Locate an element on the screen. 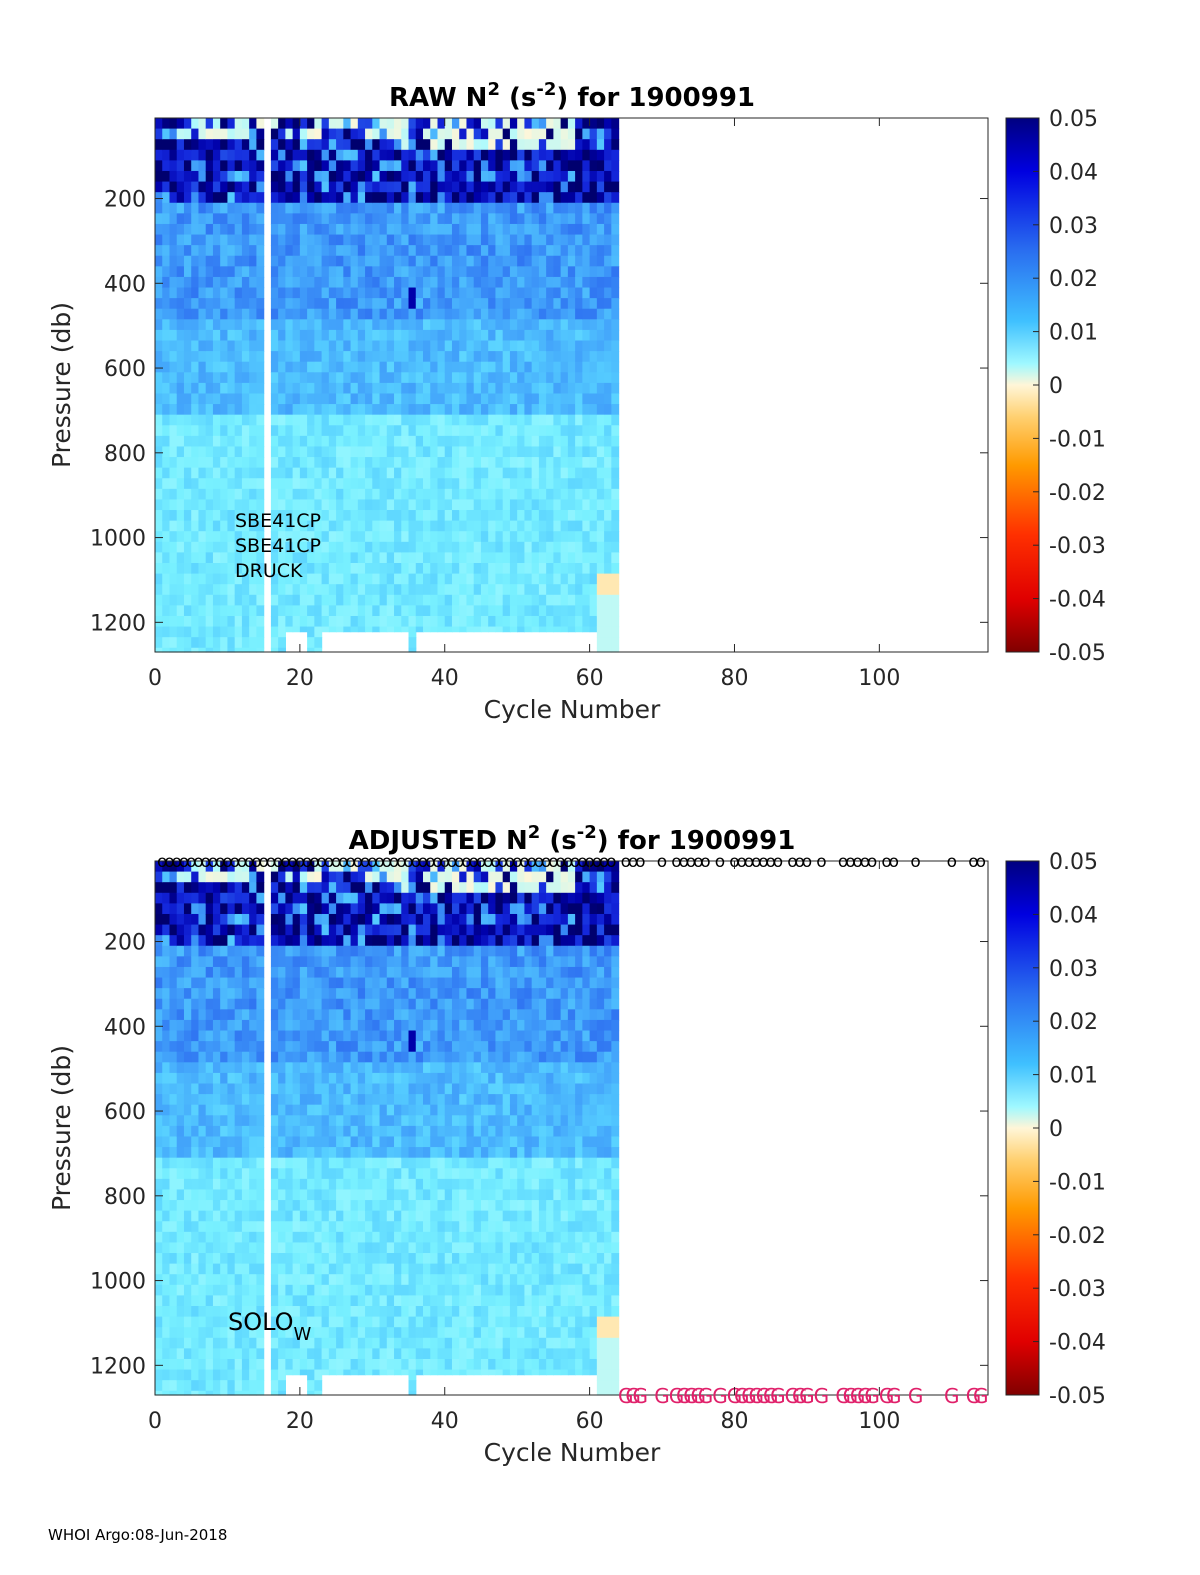 Image resolution: width=1200 pixels, height=1575 pixels. colorbar-tick-label: -0.04 is located at coordinates (1077, 600).